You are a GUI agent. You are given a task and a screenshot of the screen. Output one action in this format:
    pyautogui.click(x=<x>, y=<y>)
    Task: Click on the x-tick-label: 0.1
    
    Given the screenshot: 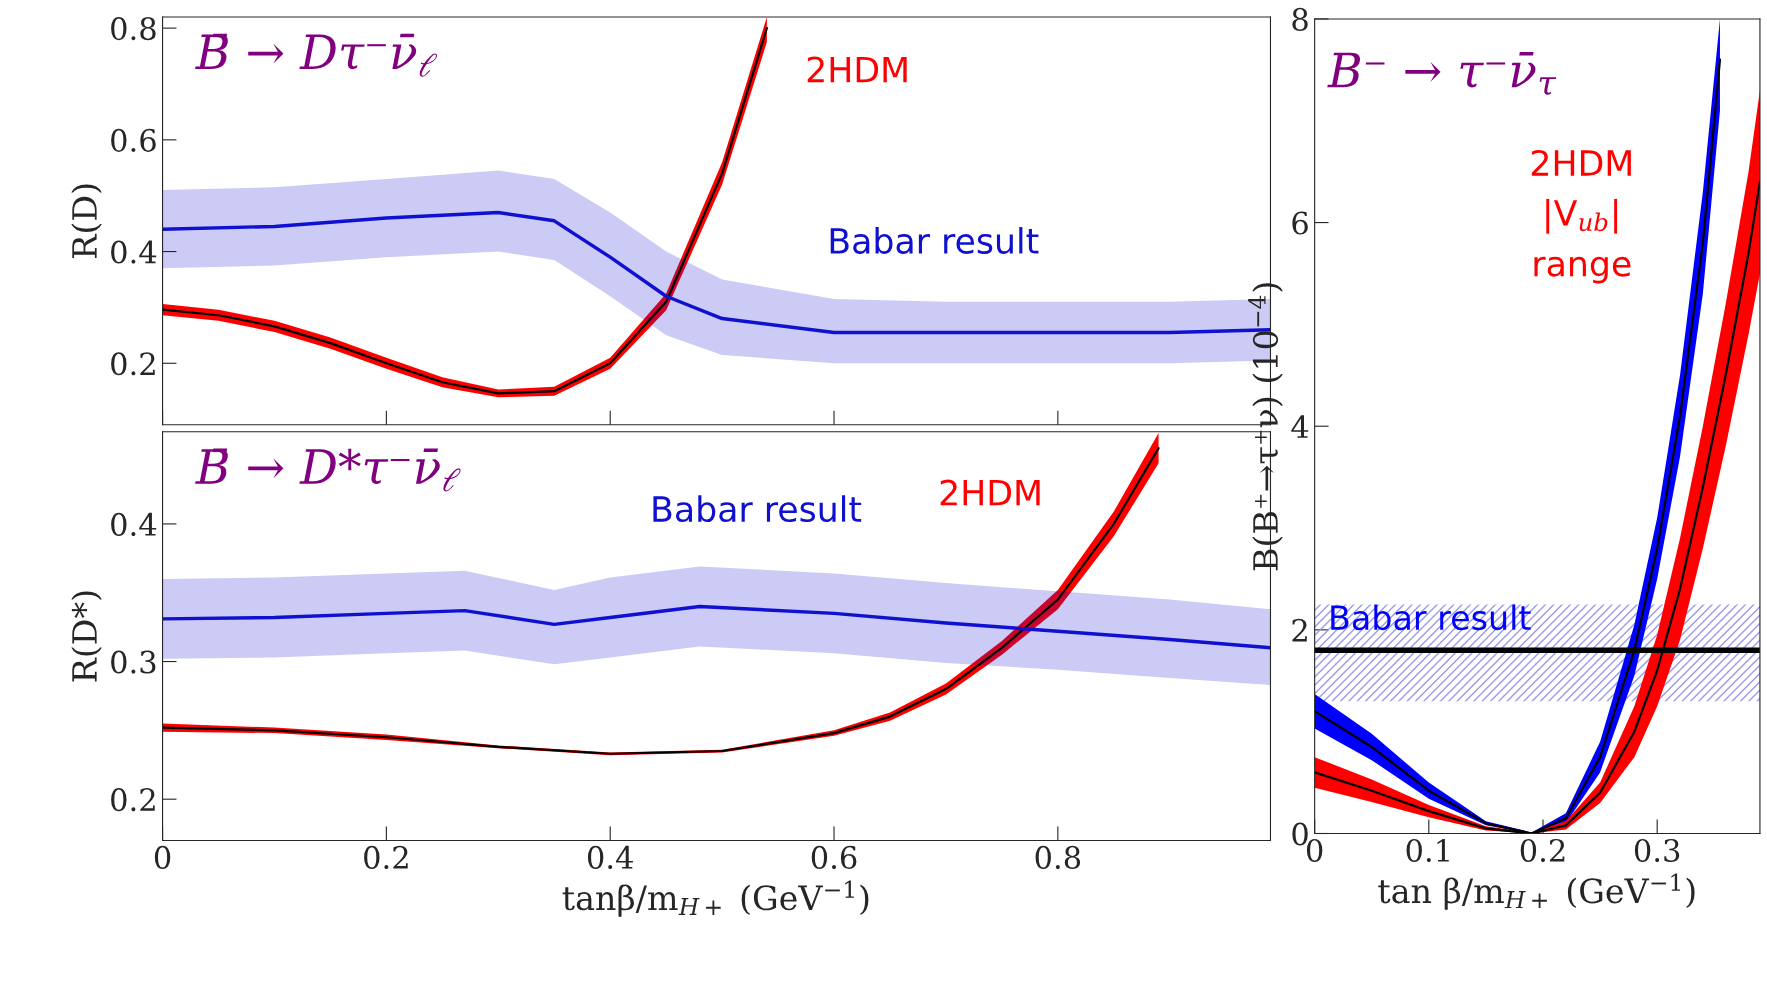 What is the action you would take?
    pyautogui.click(x=1427, y=850)
    